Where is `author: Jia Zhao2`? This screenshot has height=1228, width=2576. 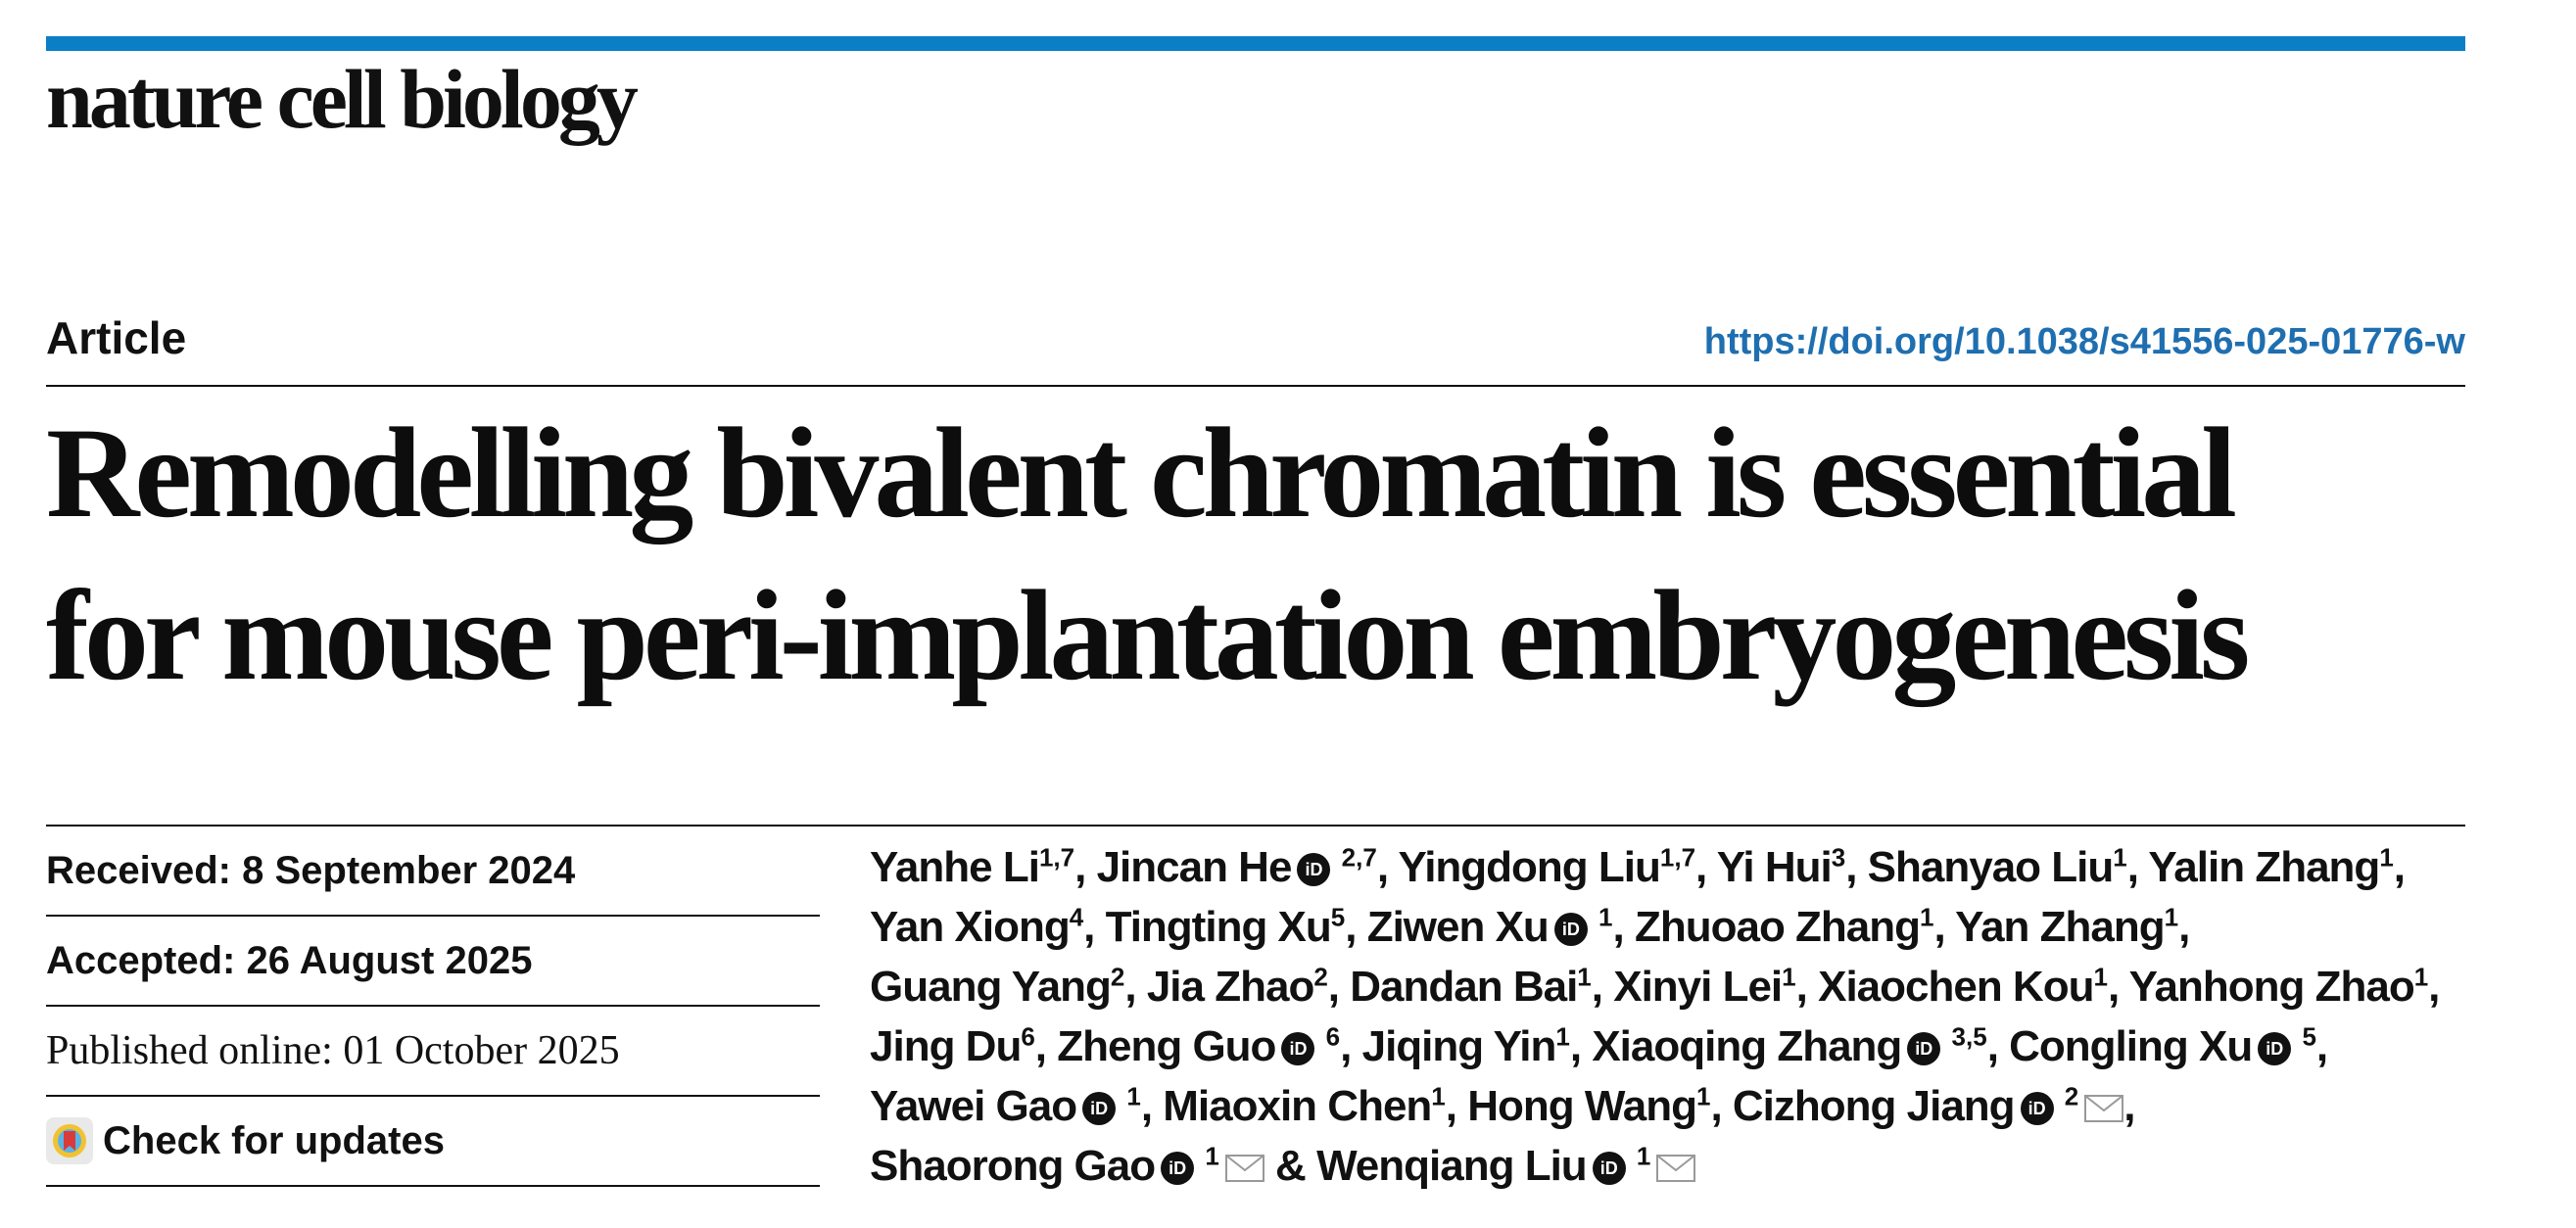 author: Jia Zhao2 is located at coordinates (1237, 986).